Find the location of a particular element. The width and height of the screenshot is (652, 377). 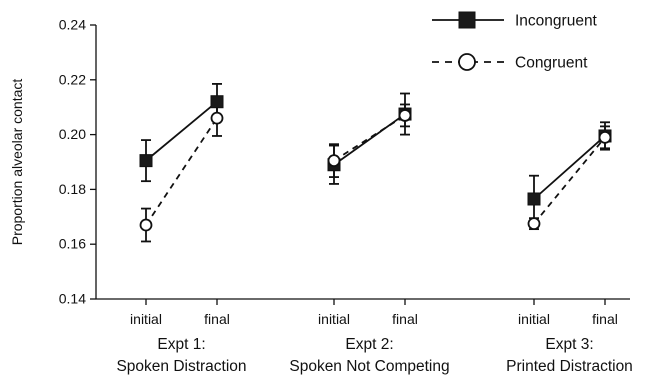

legend-label: Incongruent is located at coordinates (556, 21).